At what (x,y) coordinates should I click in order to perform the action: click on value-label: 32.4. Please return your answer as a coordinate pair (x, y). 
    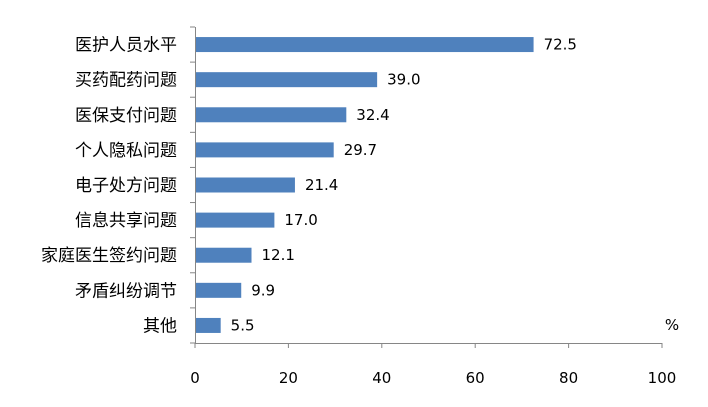
    Looking at the image, I should click on (372, 115).